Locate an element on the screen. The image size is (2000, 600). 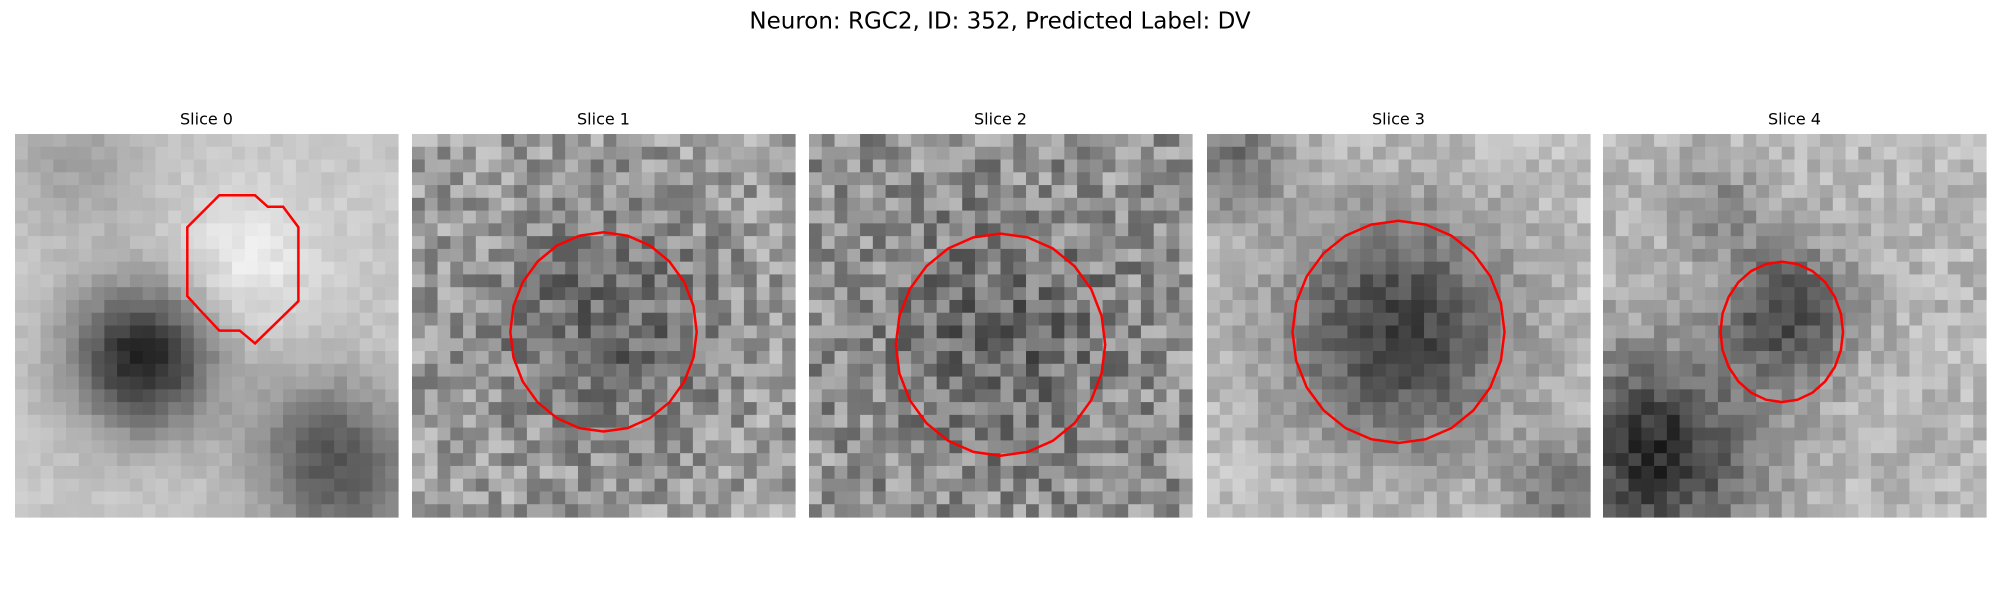
slice-image is located at coordinates (1399, 326).